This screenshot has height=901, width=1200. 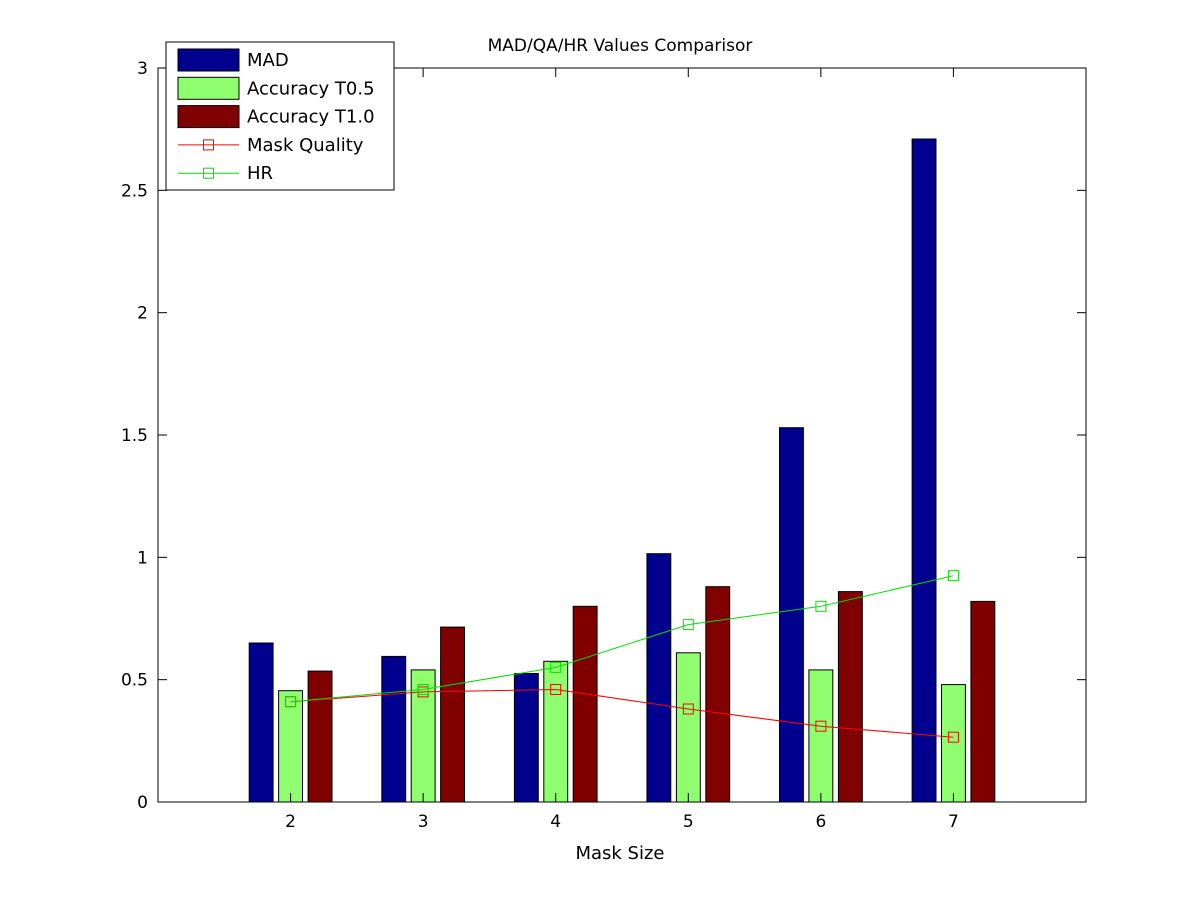 I want to click on x-tick-label: 2, so click(x=290, y=822).